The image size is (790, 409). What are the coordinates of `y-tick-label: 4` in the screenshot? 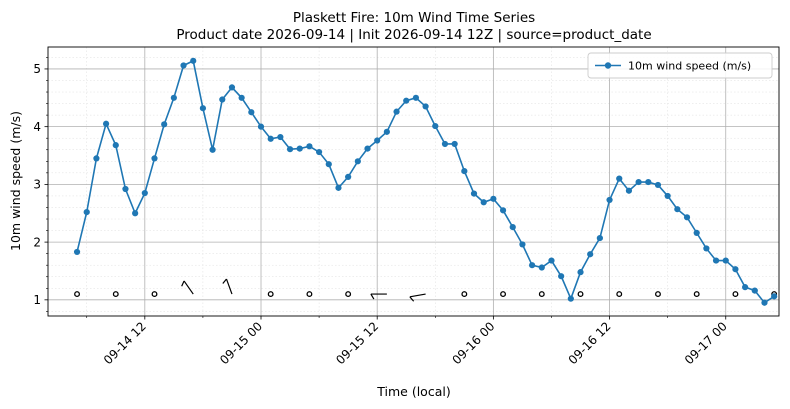 It's located at (37, 127).